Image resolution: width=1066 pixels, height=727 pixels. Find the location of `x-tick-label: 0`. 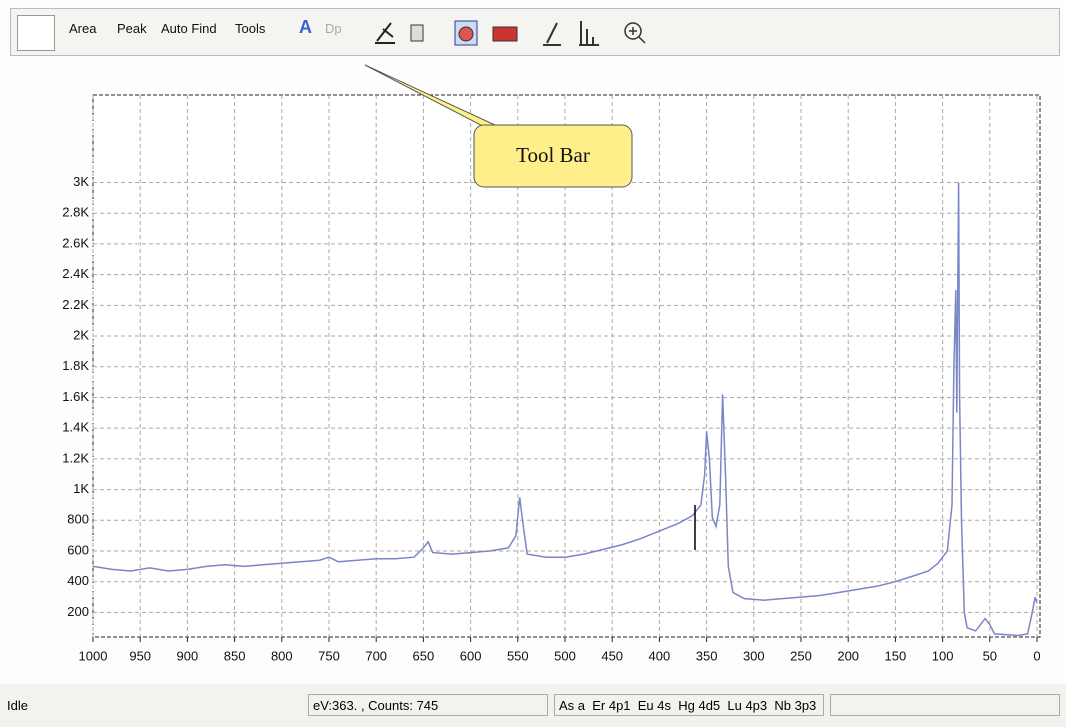

x-tick-label: 0 is located at coordinates (1036, 655).